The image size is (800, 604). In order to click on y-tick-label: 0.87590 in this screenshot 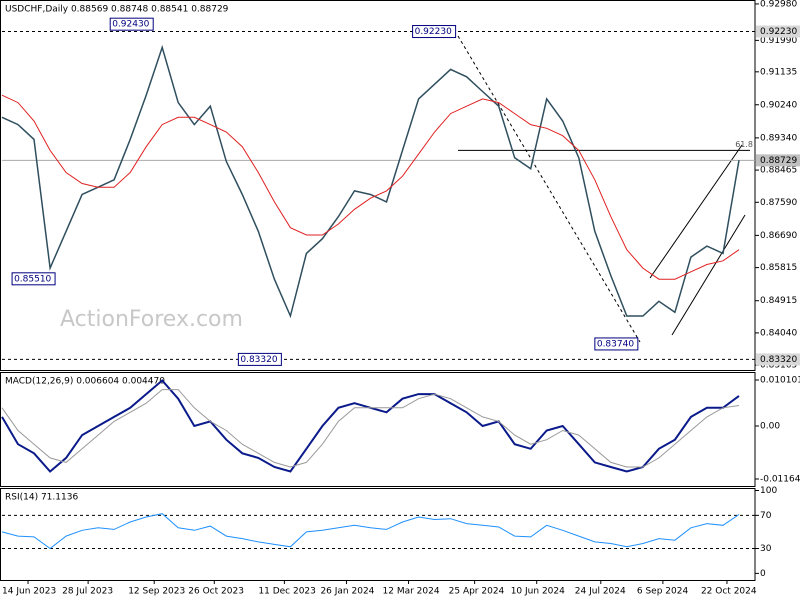, I will do `click(778, 203)`.